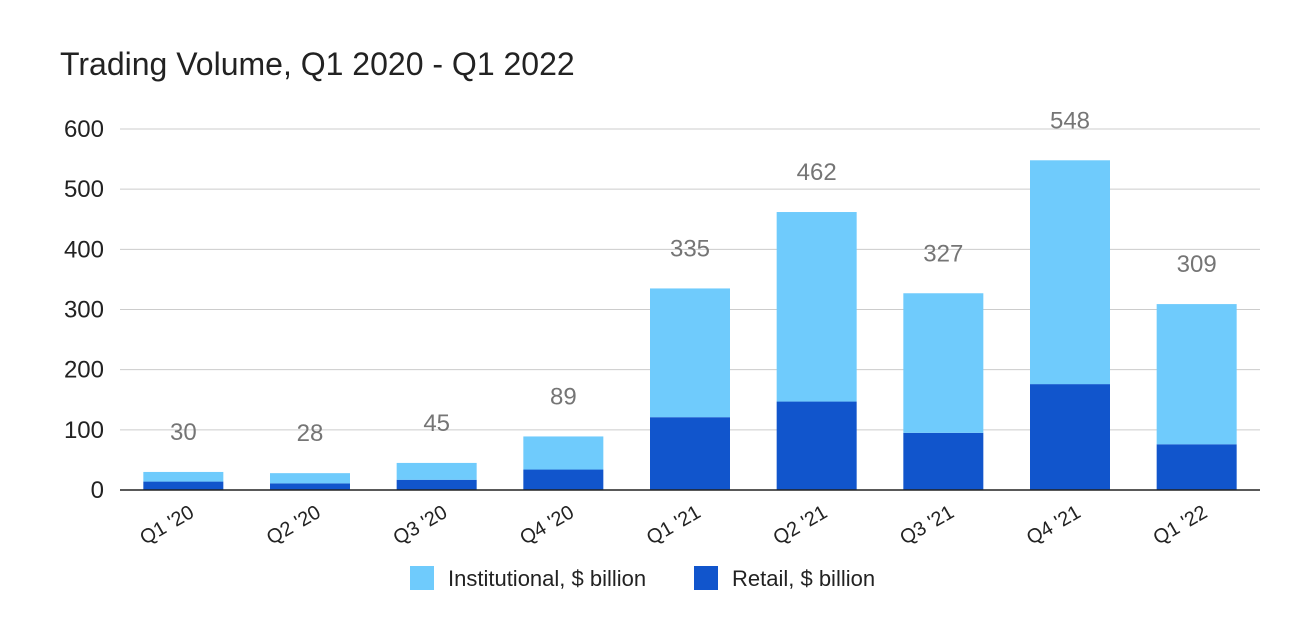  I want to click on y-tick-label: 400, so click(84, 249).